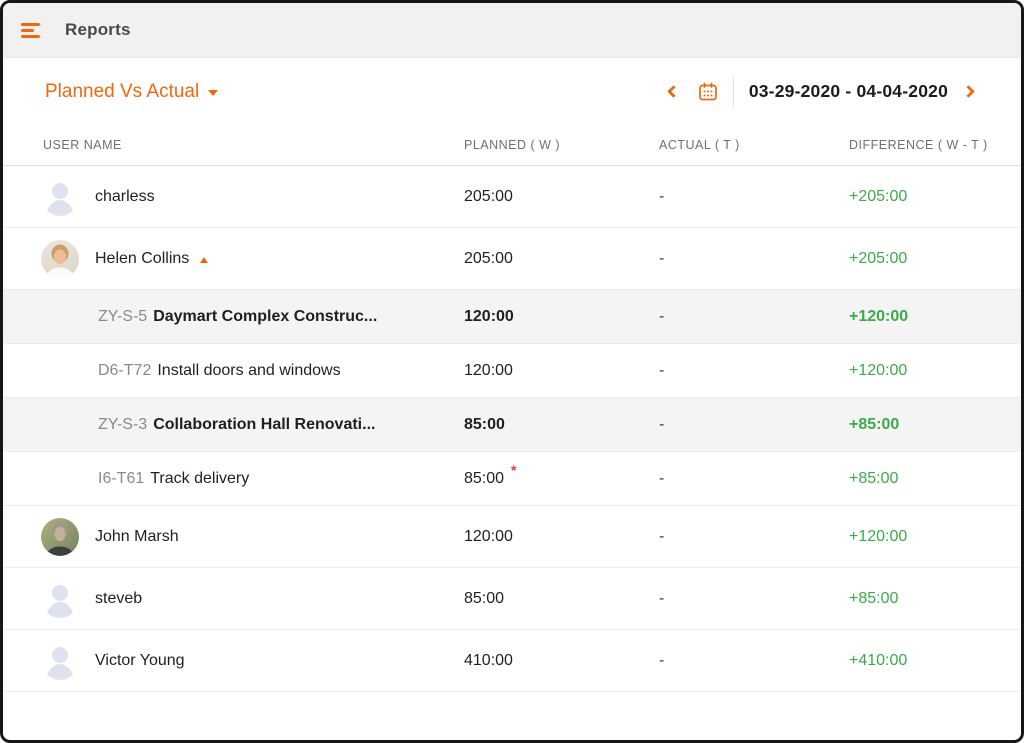 The image size is (1024, 743). Describe the element at coordinates (140, 660) in the screenshot. I see `row-name: Victor Young` at that location.